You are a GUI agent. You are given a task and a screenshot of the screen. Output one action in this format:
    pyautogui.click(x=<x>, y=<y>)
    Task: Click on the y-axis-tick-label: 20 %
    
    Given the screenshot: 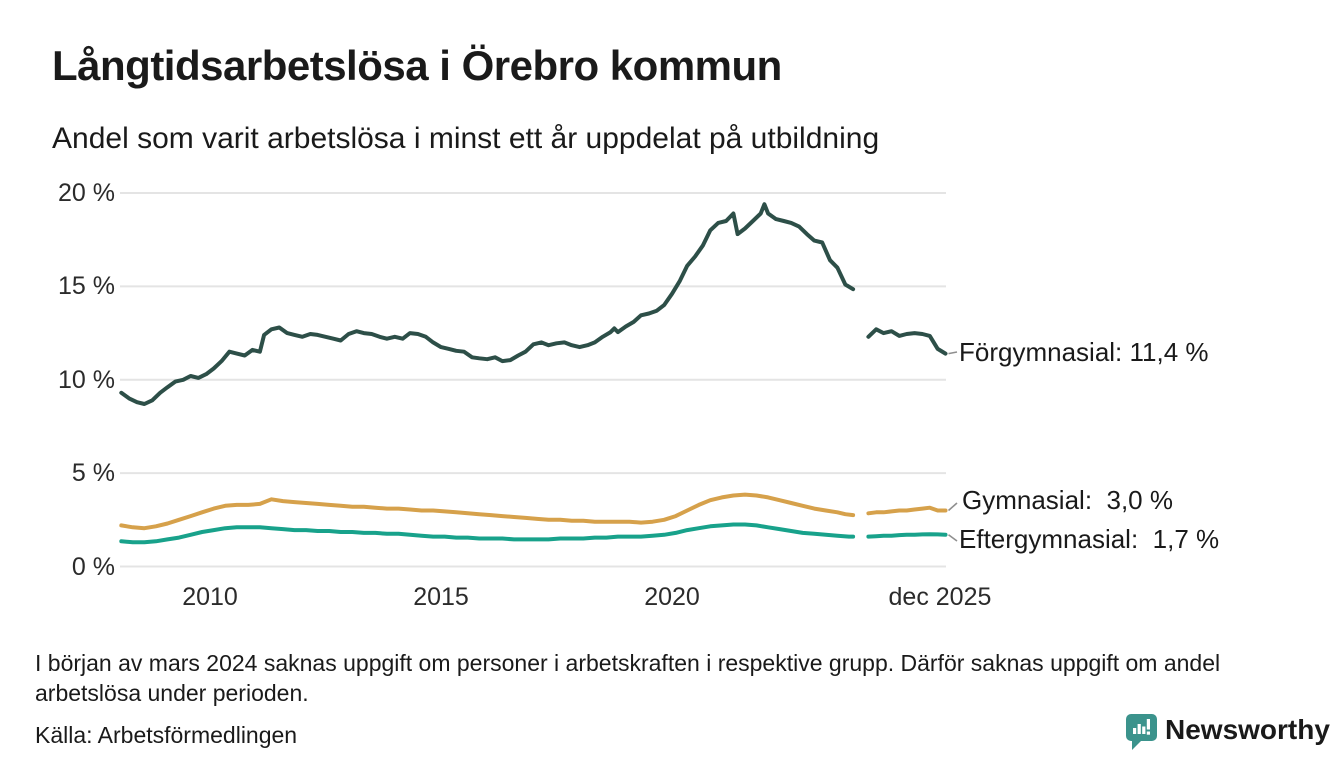 What is the action you would take?
    pyautogui.click(x=86, y=193)
    